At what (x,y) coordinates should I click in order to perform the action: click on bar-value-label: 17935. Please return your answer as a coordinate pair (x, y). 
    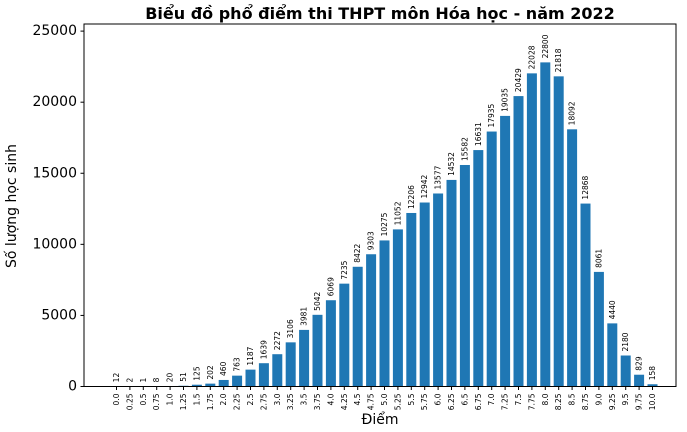
    Looking at the image, I should click on (491, 115).